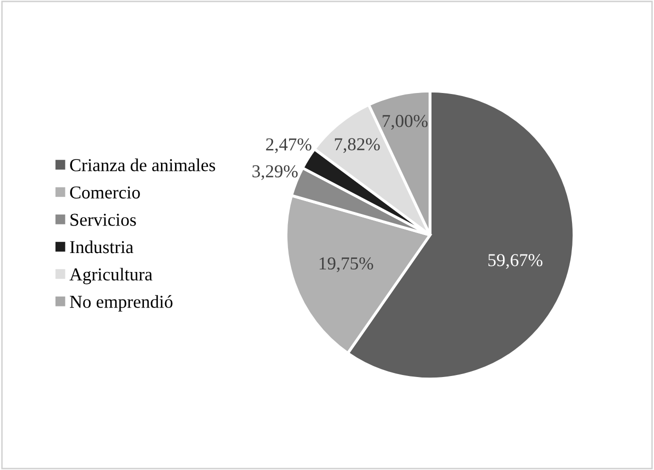 The height and width of the screenshot is (470, 654). I want to click on data-label: 3,29%, so click(275, 172).